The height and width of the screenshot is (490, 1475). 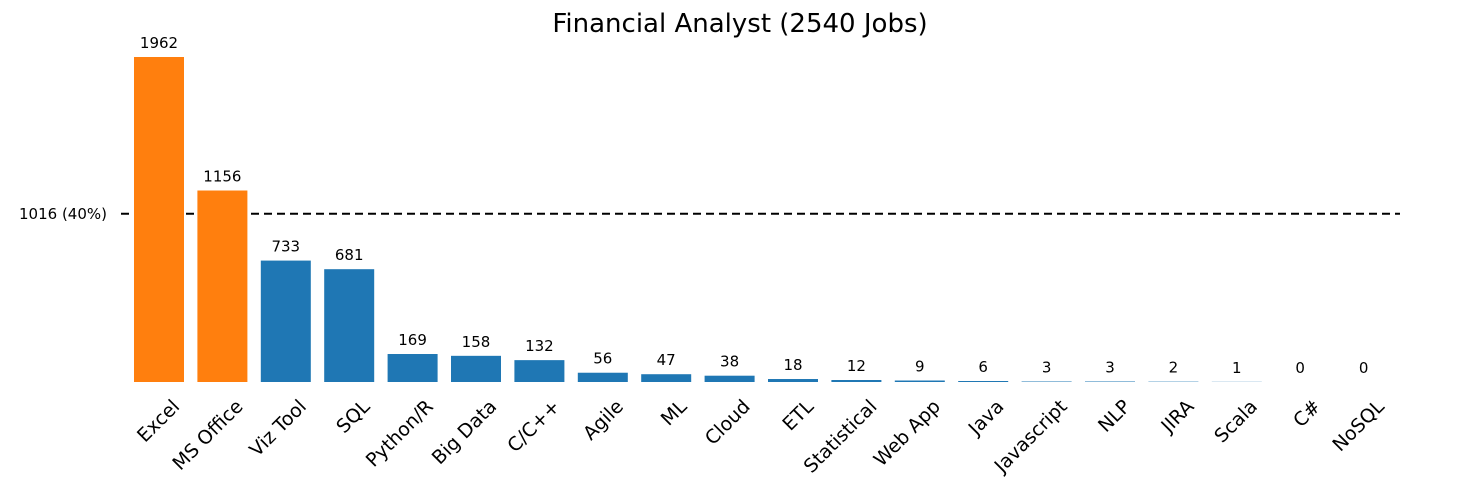 I want to click on bar-value-label: 9, so click(x=920, y=367).